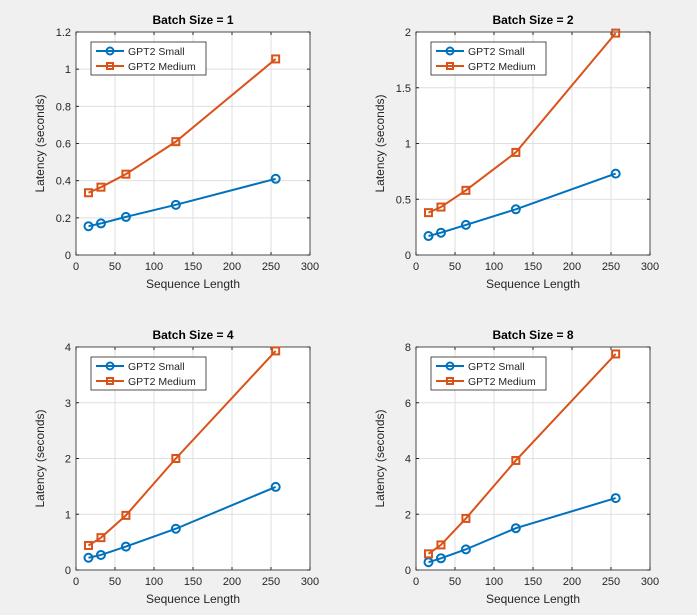 The width and height of the screenshot is (697, 615). What do you see at coordinates (532, 20) in the screenshot?
I see `chart-title: Batch Size = 2` at bounding box center [532, 20].